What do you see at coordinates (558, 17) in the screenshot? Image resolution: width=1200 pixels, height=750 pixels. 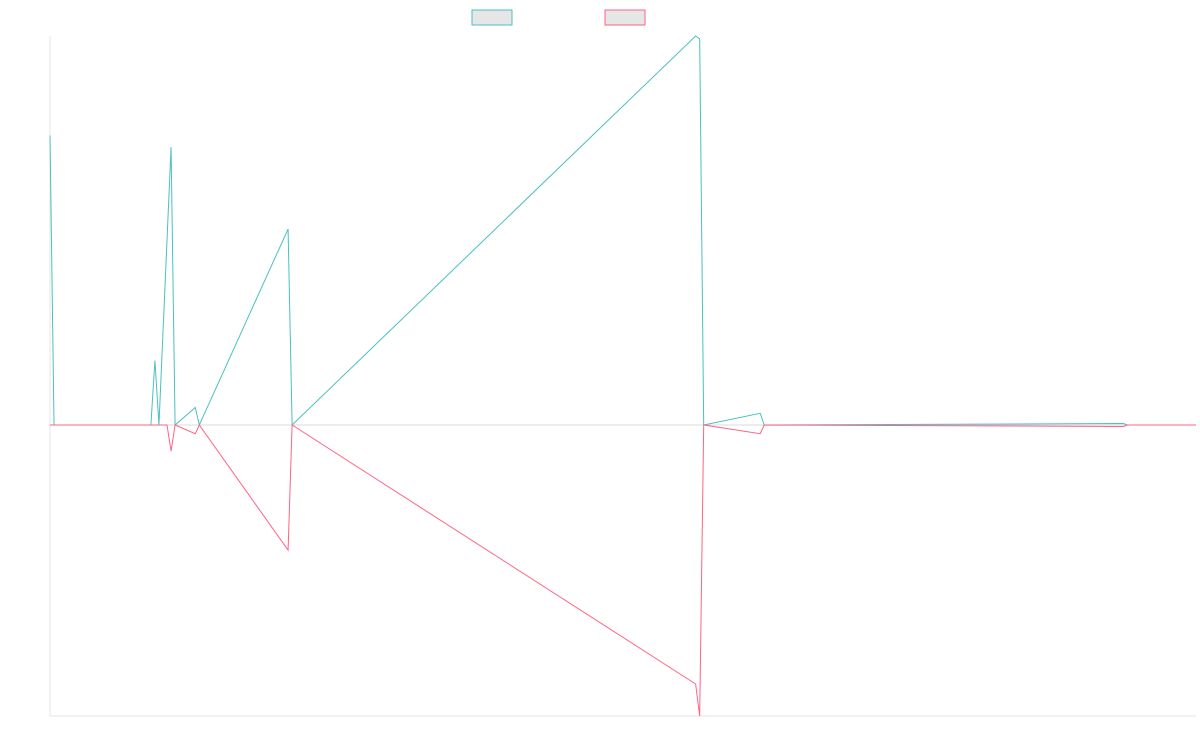 I see `legend` at bounding box center [558, 17].